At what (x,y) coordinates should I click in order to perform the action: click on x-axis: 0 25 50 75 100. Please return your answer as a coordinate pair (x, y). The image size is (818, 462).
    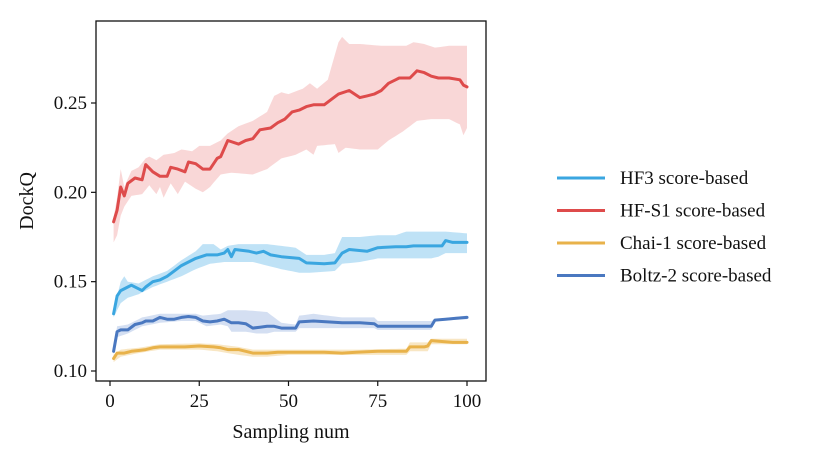
    Looking at the image, I should click on (293, 396).